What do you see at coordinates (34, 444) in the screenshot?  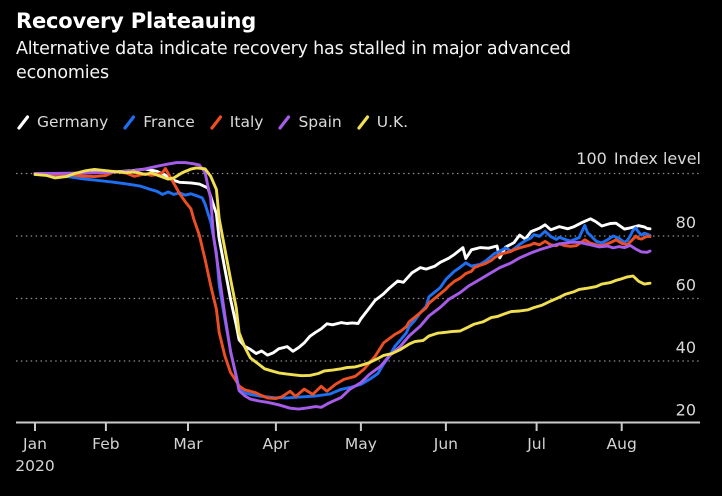 I see `x-axis-label-jan: Jan` at bounding box center [34, 444].